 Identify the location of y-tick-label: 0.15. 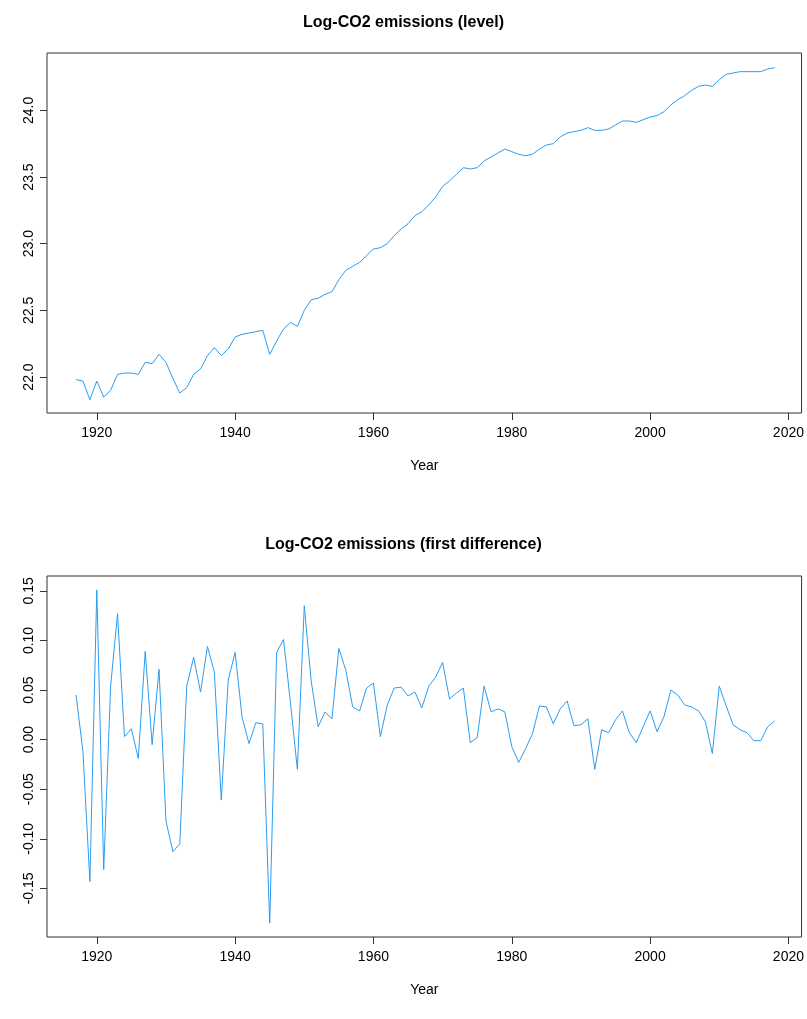
(28, 591).